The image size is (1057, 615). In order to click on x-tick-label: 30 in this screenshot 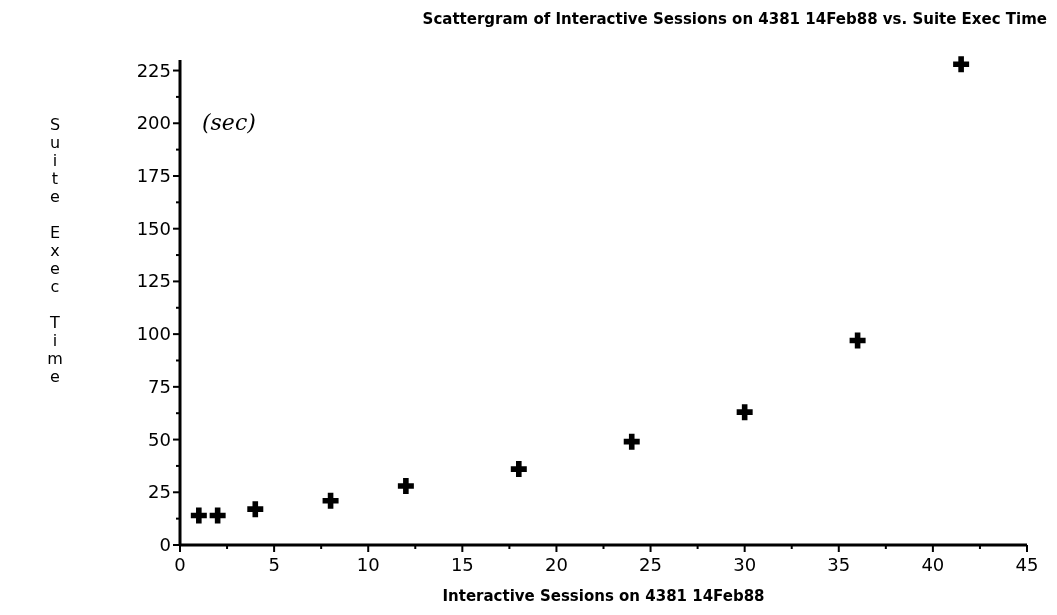, I will do `click(745, 564)`.